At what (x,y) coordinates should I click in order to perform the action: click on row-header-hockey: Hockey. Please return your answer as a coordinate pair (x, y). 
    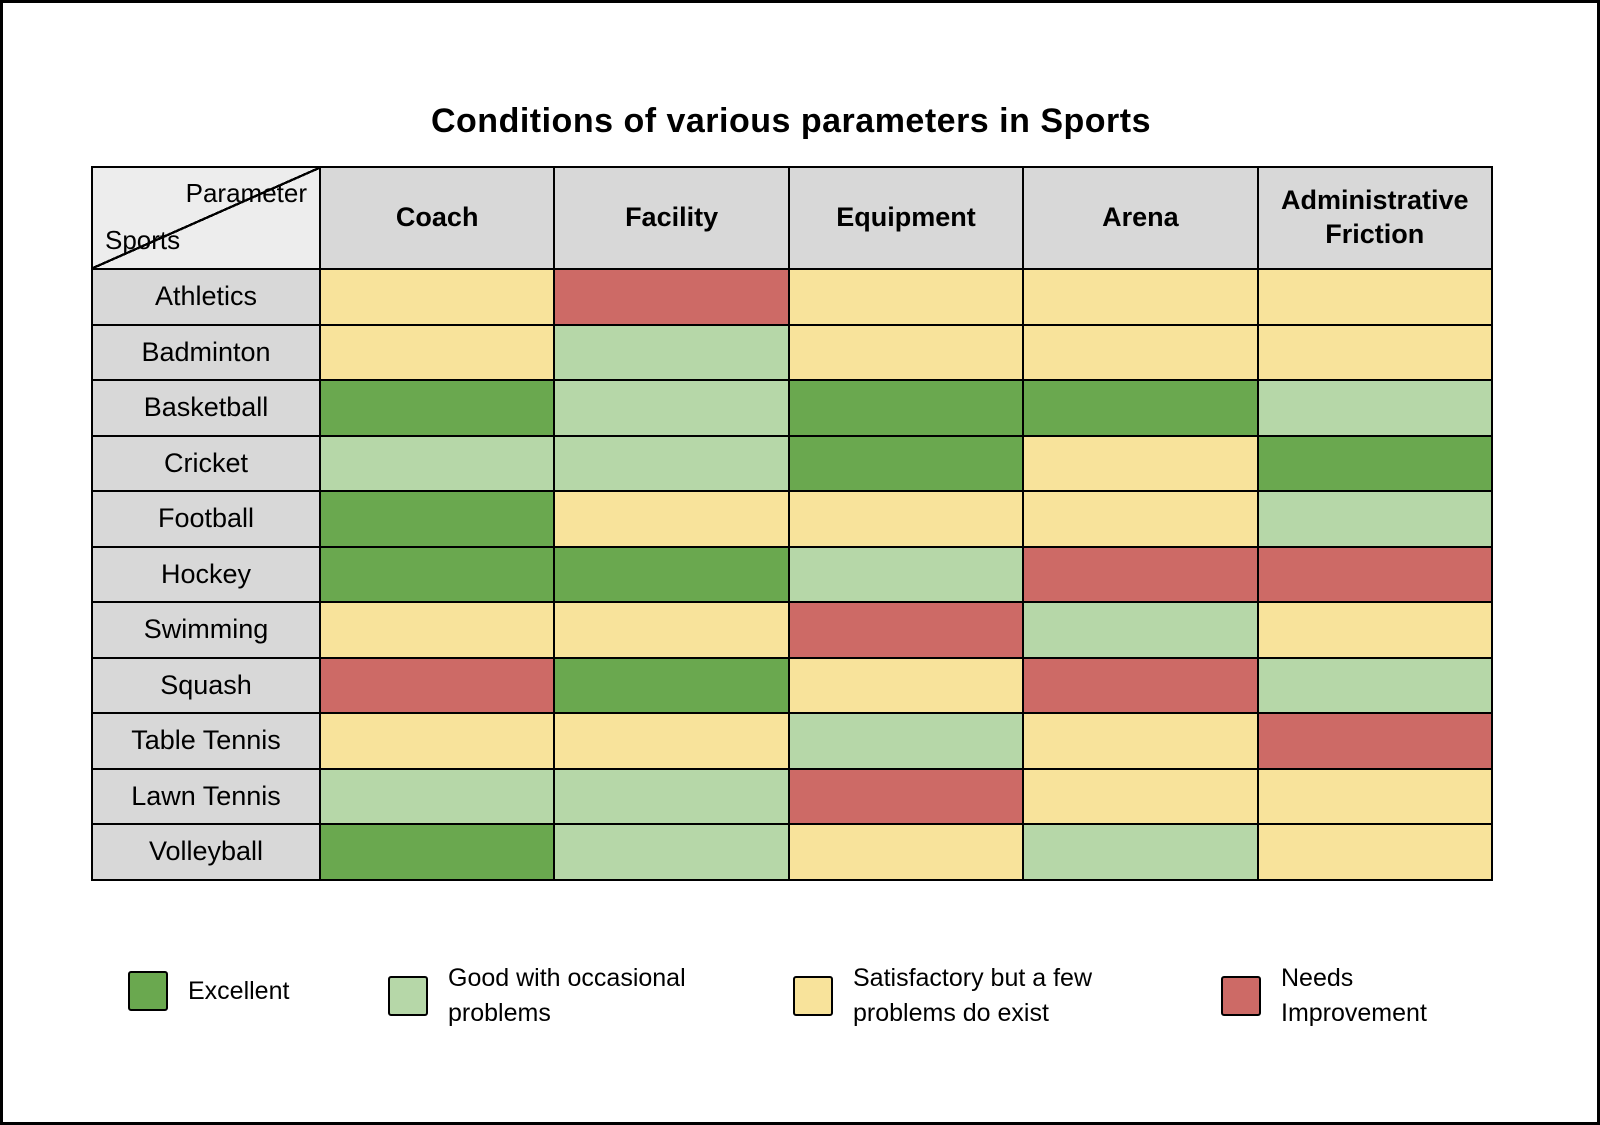
    Looking at the image, I should click on (206, 574).